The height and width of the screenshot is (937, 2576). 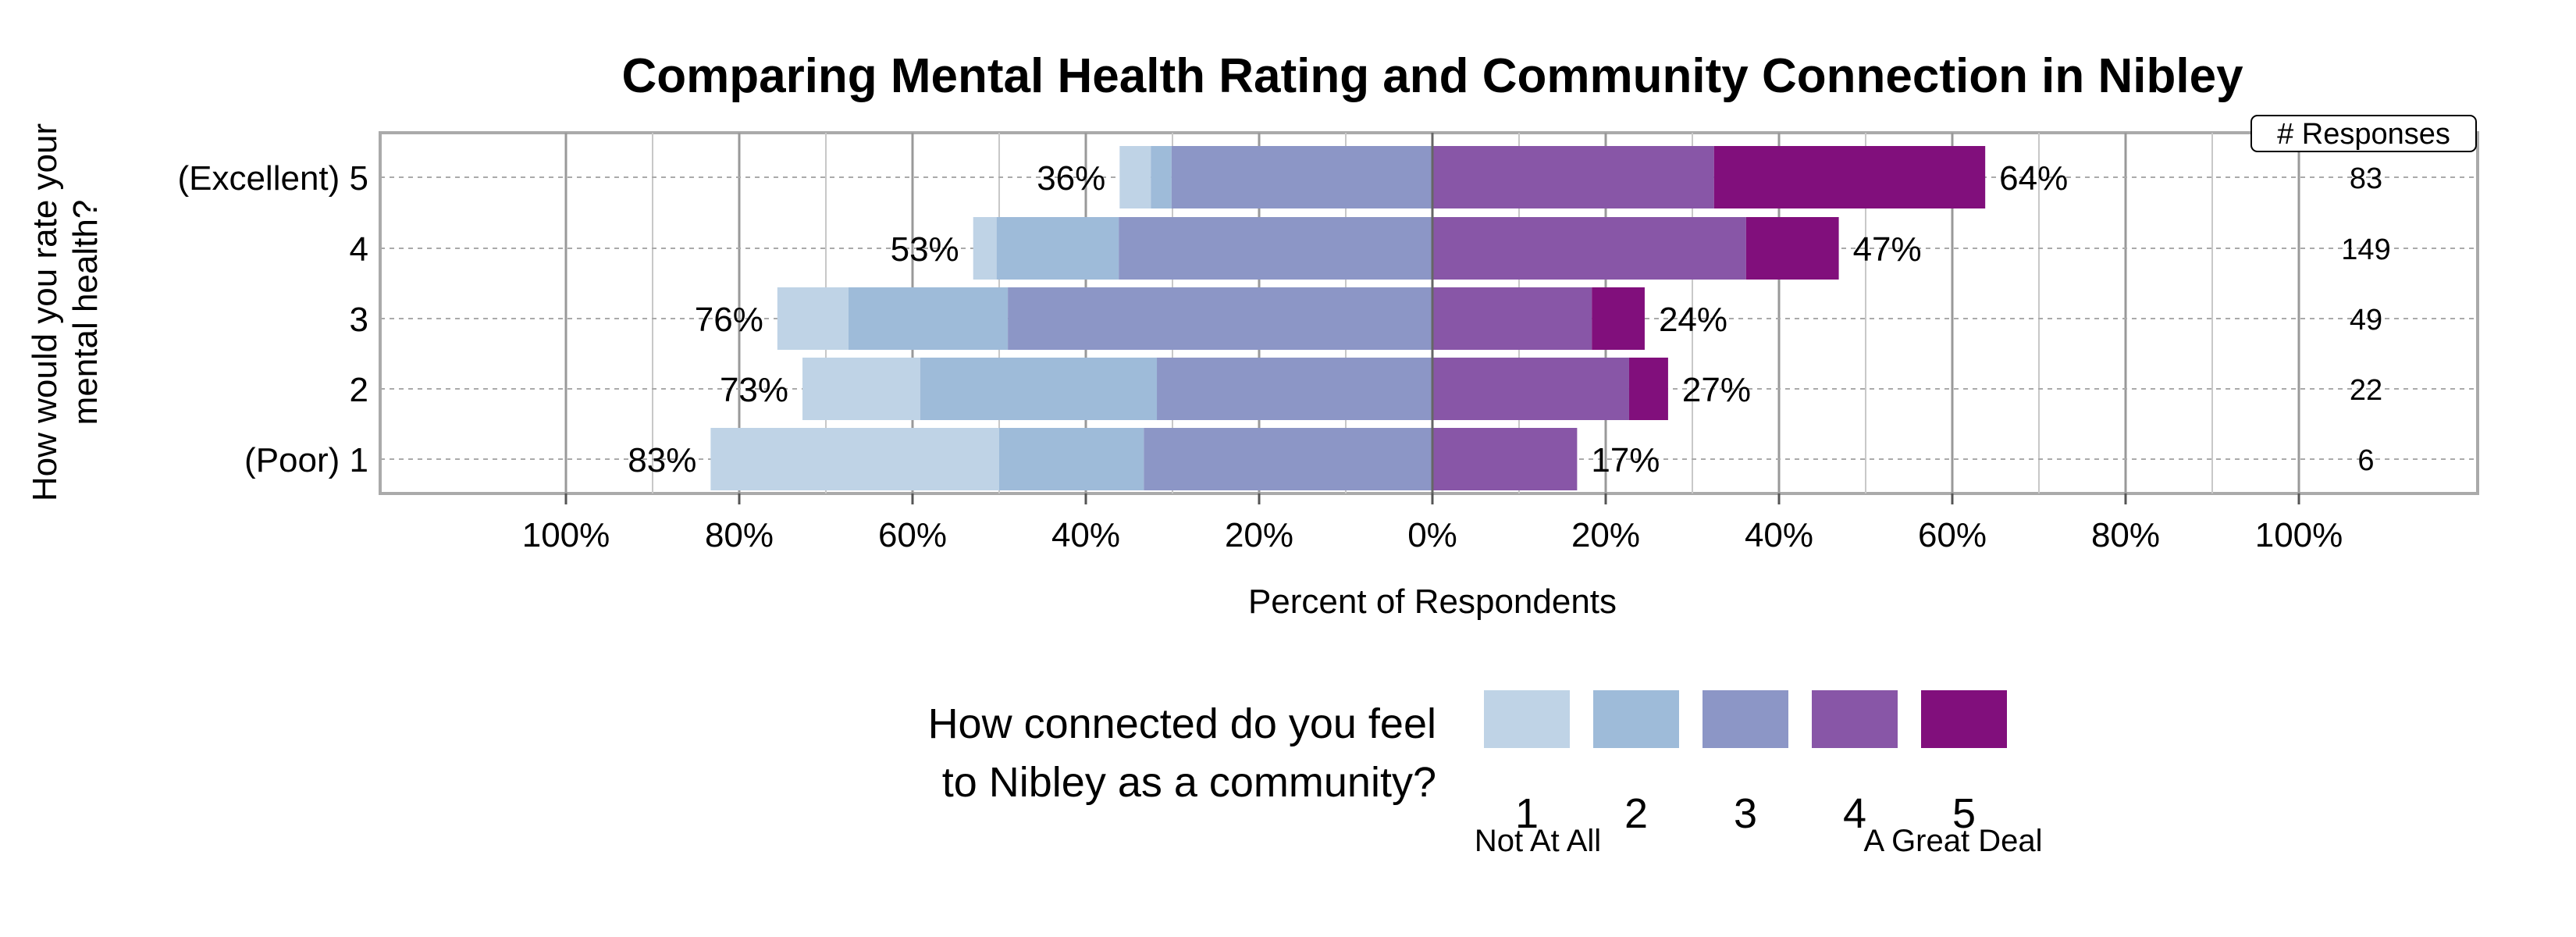 What do you see at coordinates (729, 320) in the screenshot?
I see `left-total-label: 76%` at bounding box center [729, 320].